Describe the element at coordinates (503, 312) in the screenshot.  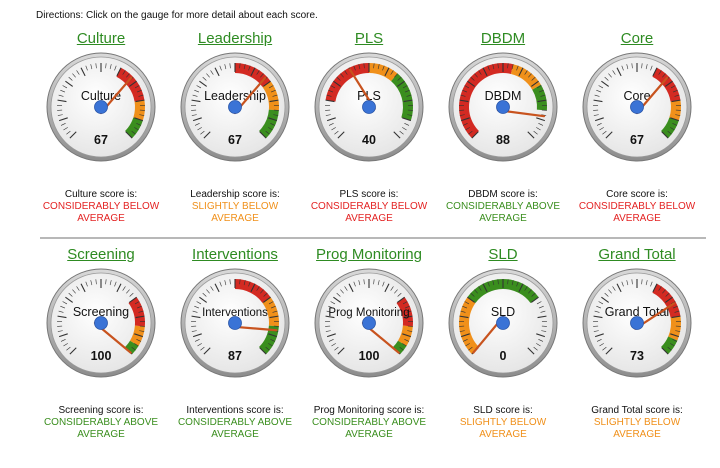
I see `gauge-label: SLD` at that location.